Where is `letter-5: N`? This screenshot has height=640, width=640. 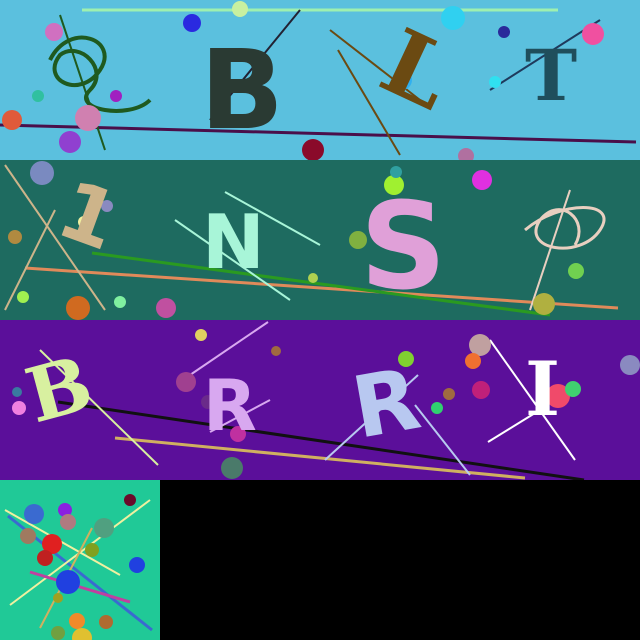 letter-5: N is located at coordinates (233, 242).